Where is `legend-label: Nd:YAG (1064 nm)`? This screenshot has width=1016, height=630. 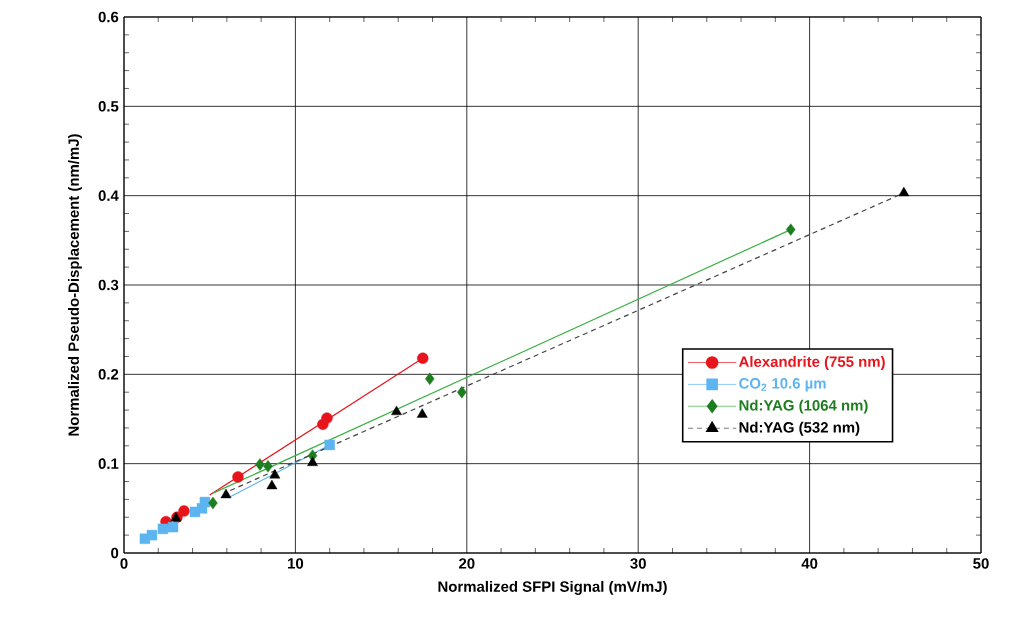
legend-label: Nd:YAG (1064 nm) is located at coordinates (803, 406).